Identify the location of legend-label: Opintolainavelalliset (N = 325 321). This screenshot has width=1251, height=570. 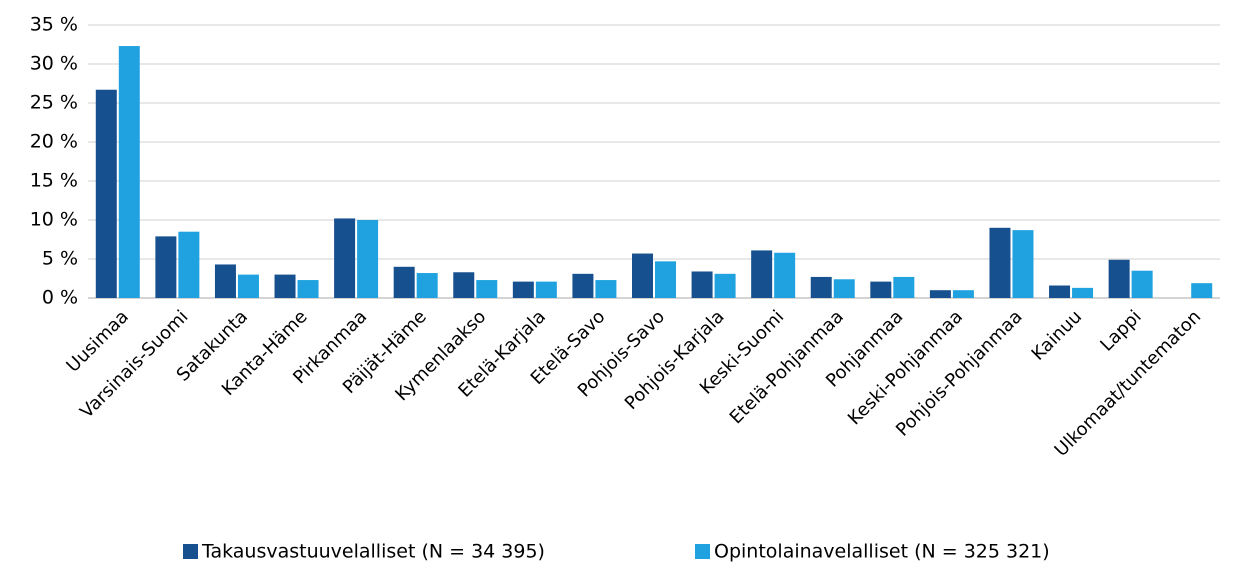
(882, 552).